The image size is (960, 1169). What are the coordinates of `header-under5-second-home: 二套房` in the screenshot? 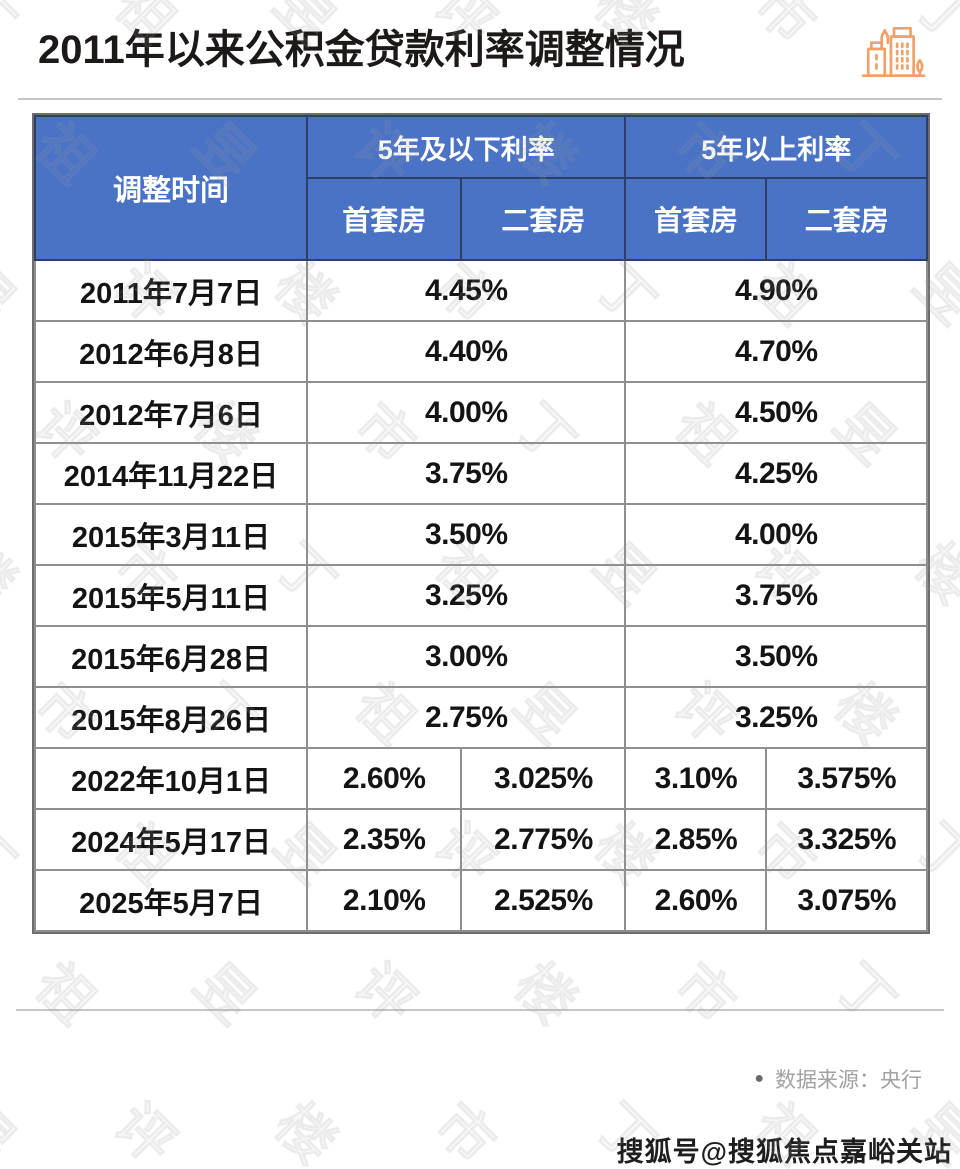 It's located at (543, 219).